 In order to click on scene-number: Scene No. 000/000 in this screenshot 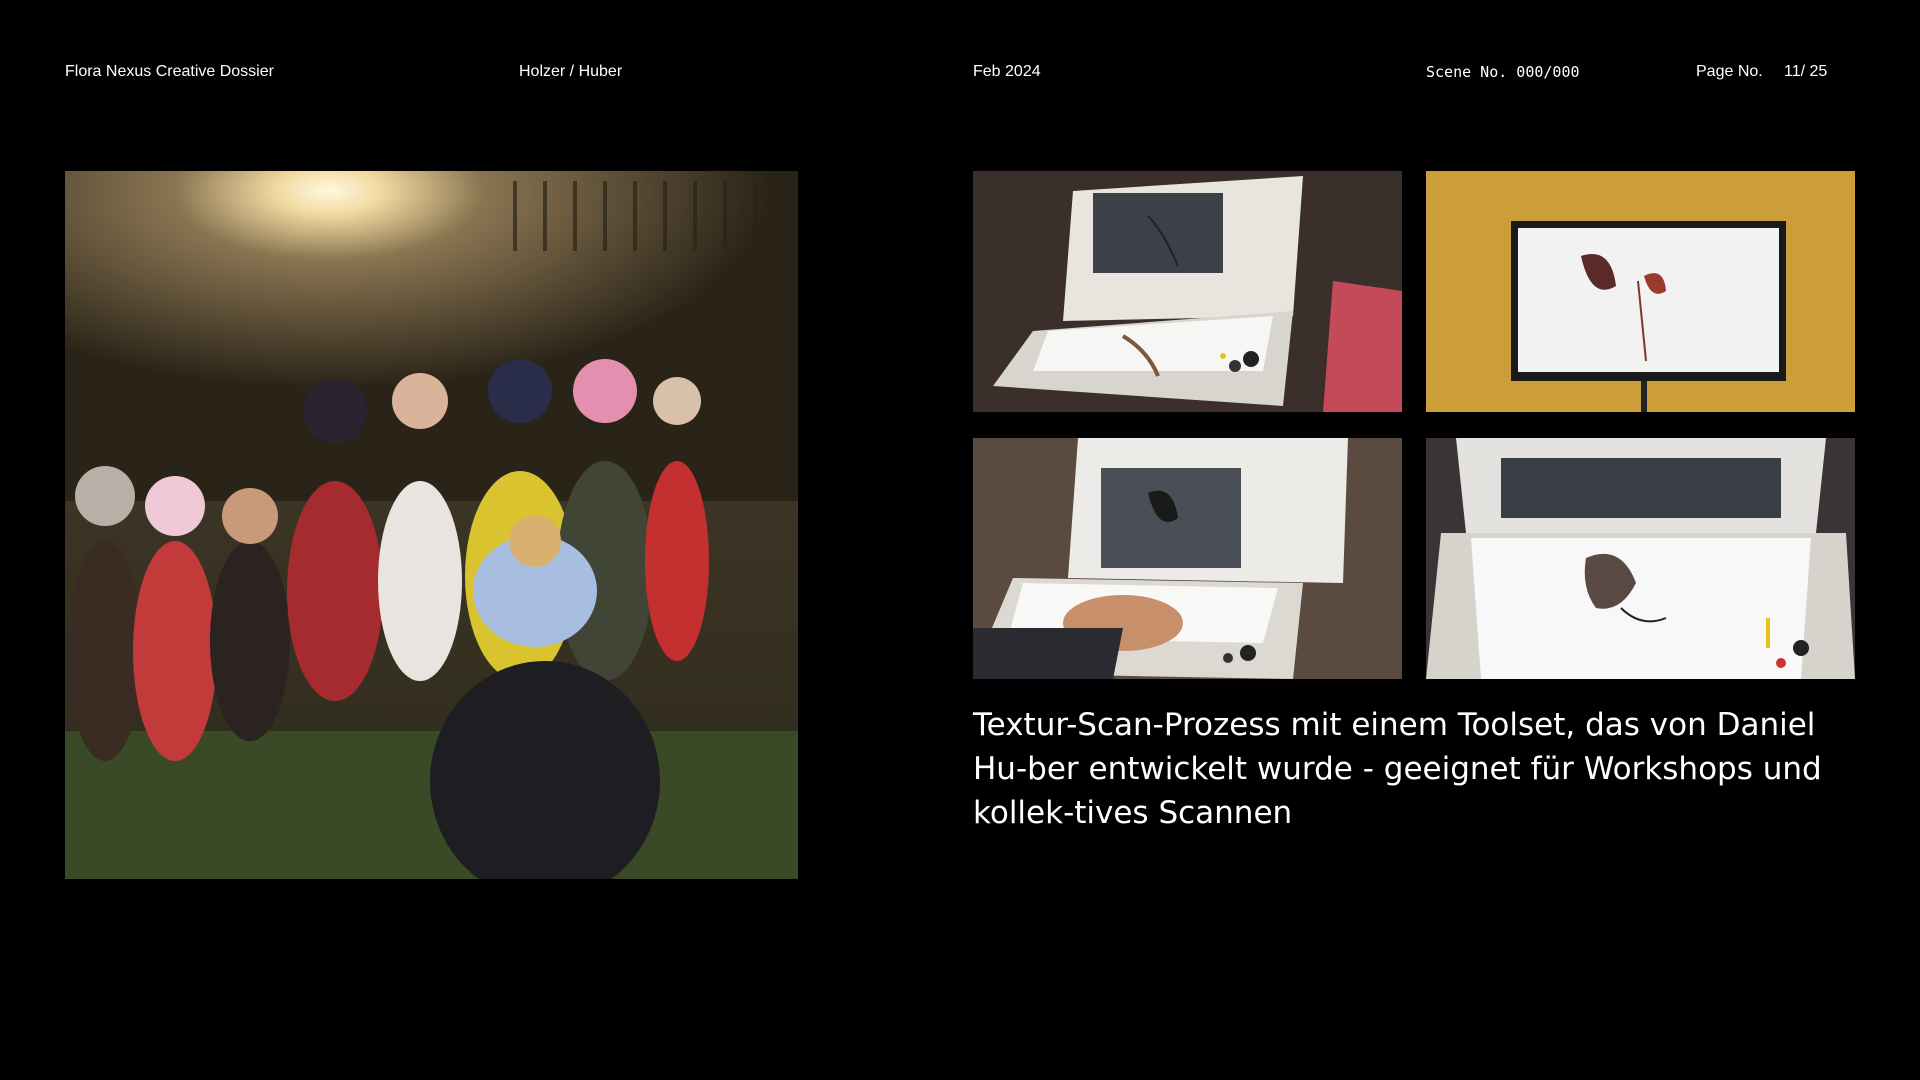, I will do `click(1503, 72)`.